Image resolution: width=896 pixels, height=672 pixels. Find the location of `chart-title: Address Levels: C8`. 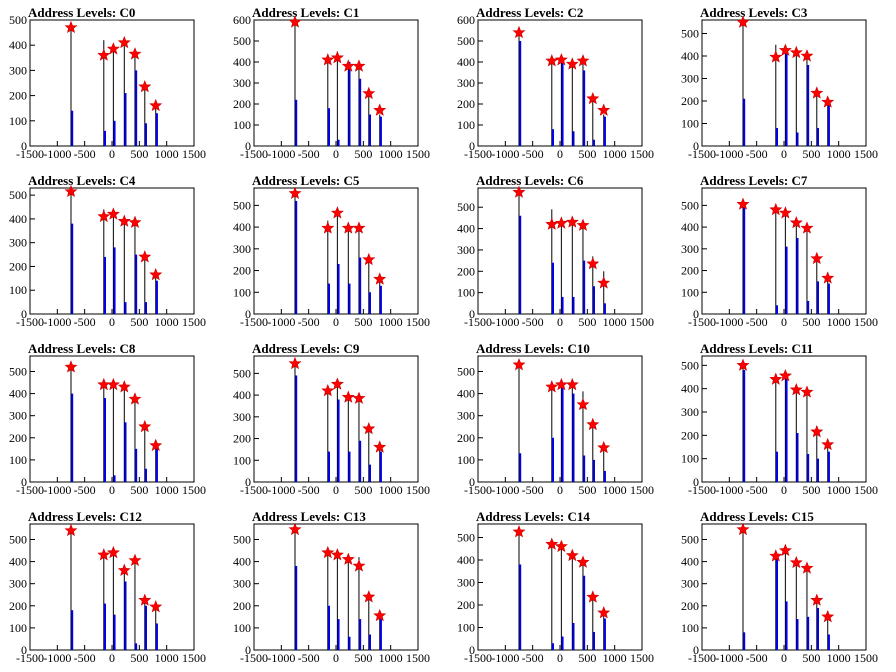

chart-title: Address Levels: C8 is located at coordinates (82, 348).